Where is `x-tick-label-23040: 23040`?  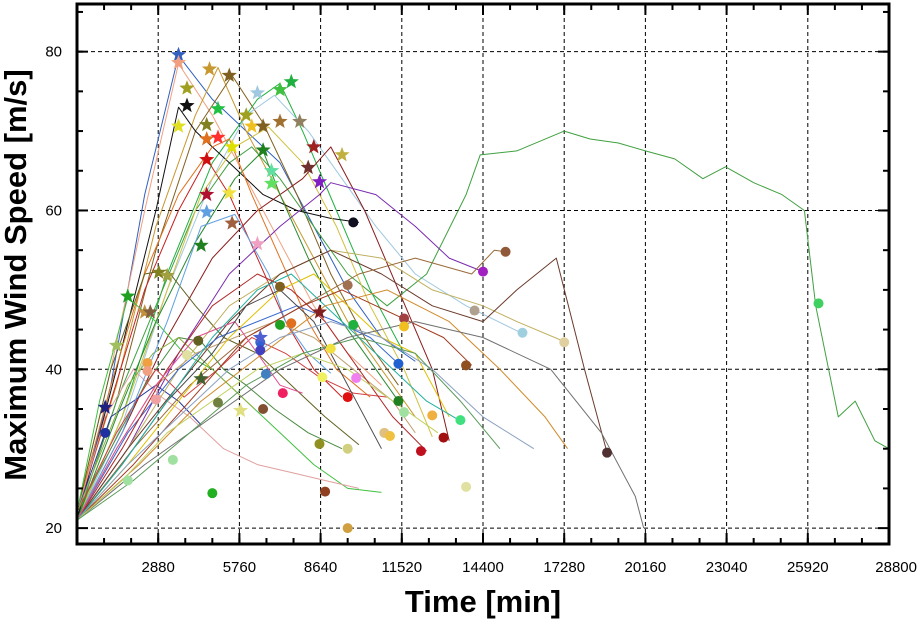 x-tick-label-23040: 23040 is located at coordinates (727, 567).